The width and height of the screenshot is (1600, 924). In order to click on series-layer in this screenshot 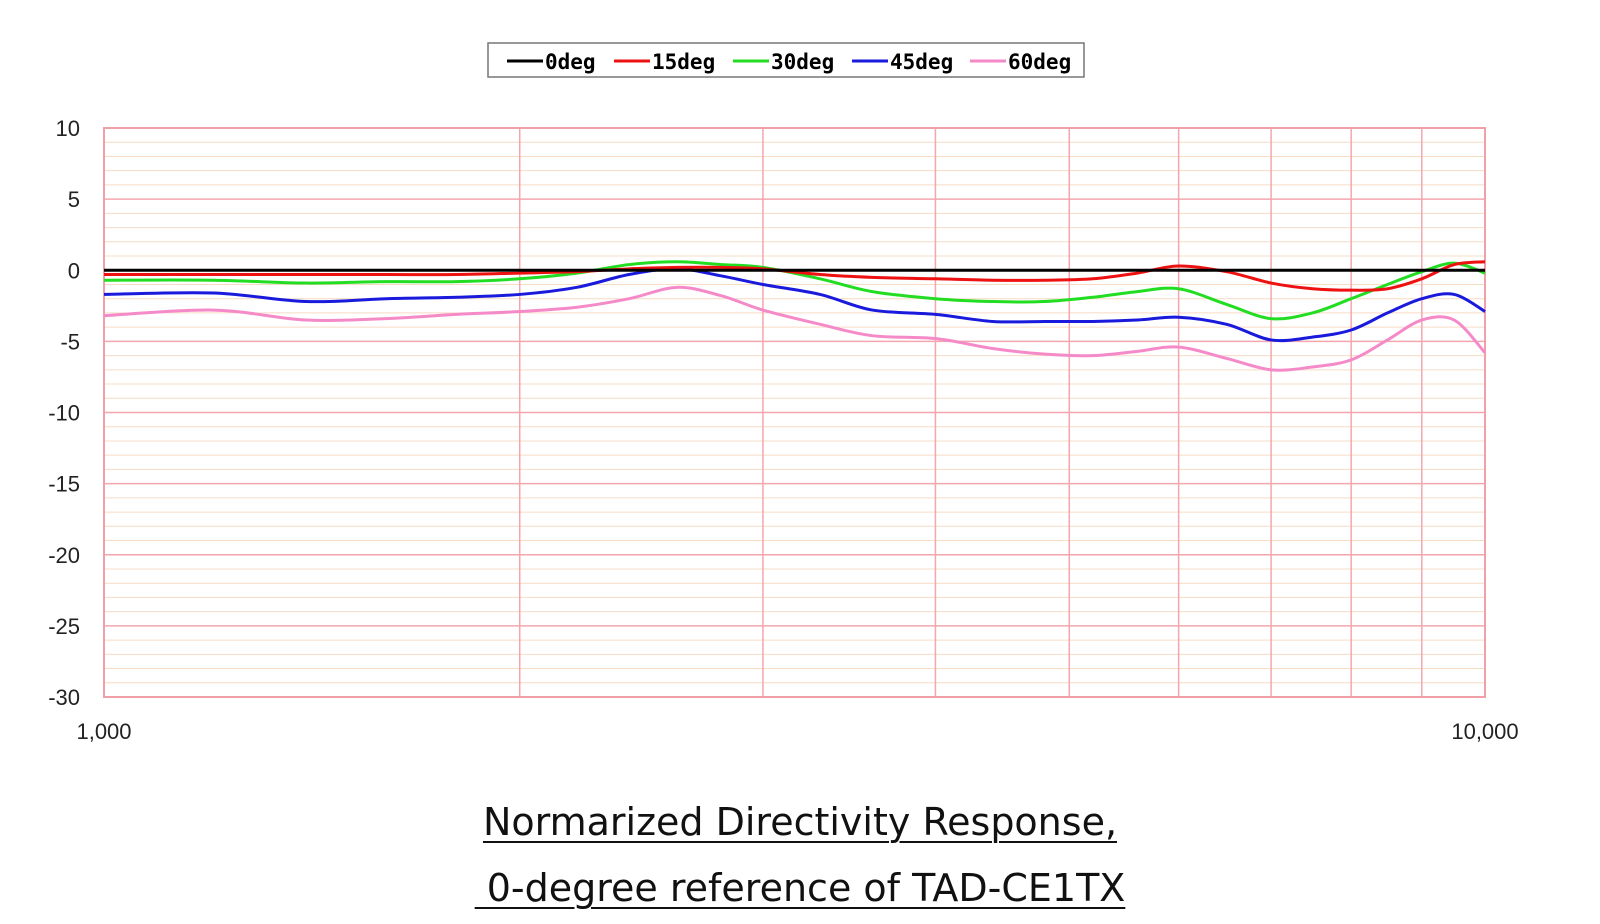, I will do `click(795, 316)`.